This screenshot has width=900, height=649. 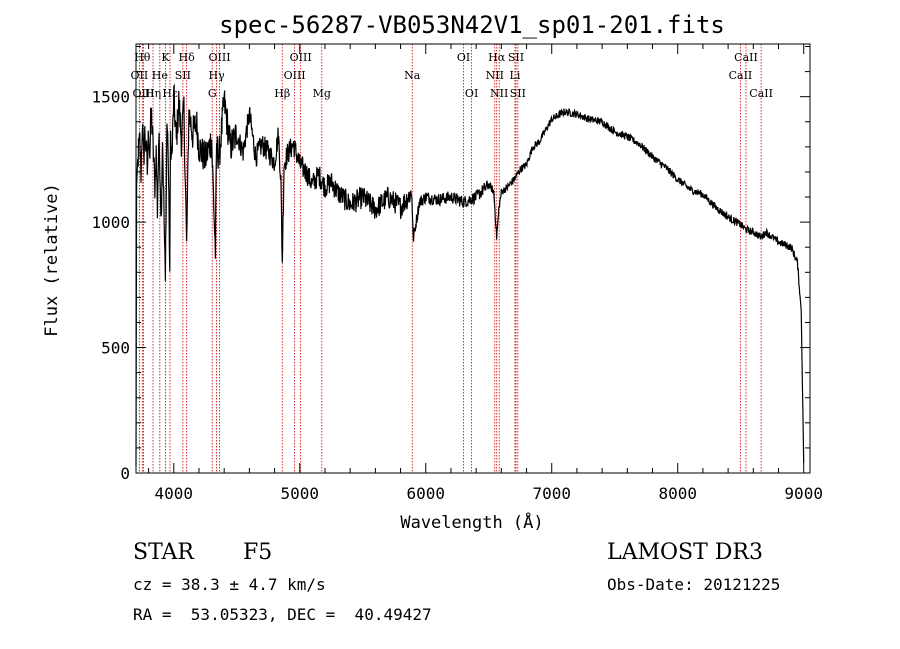 I want to click on line-label-4: Hη, so click(x=153, y=93).